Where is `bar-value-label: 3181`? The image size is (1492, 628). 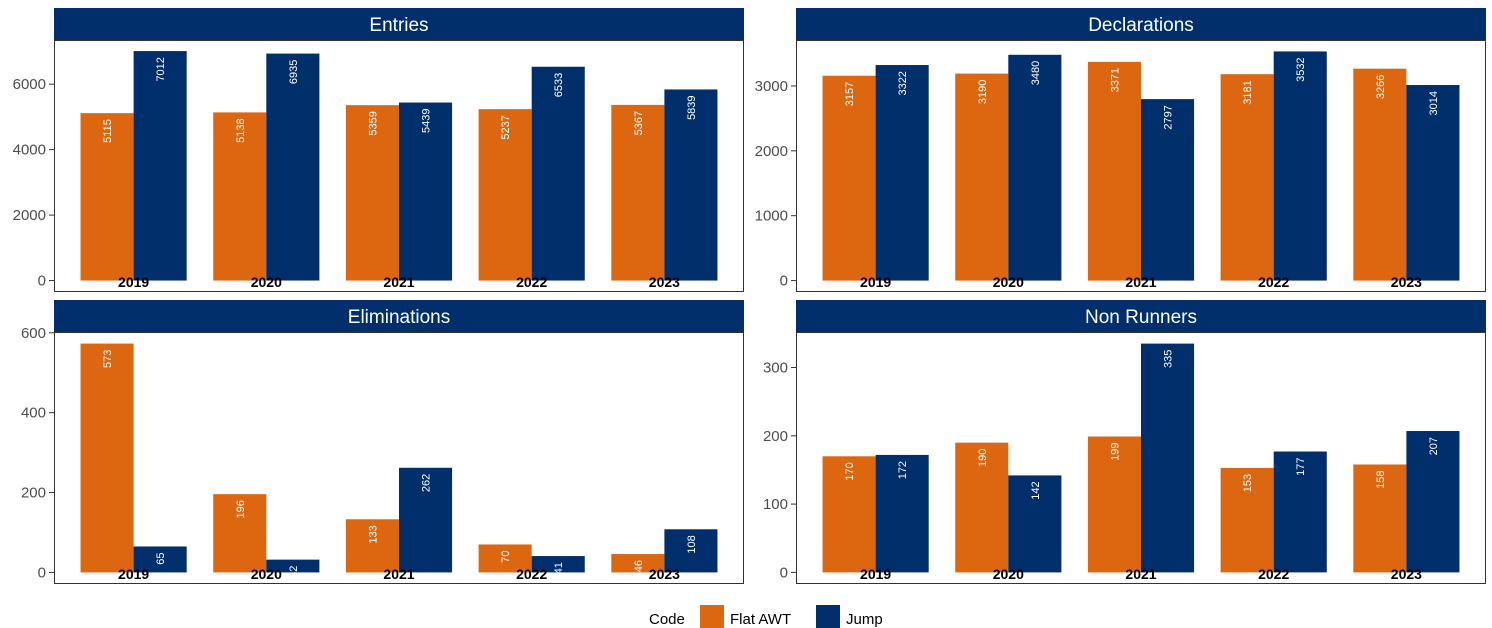 bar-value-label: 3181 is located at coordinates (1248, 92).